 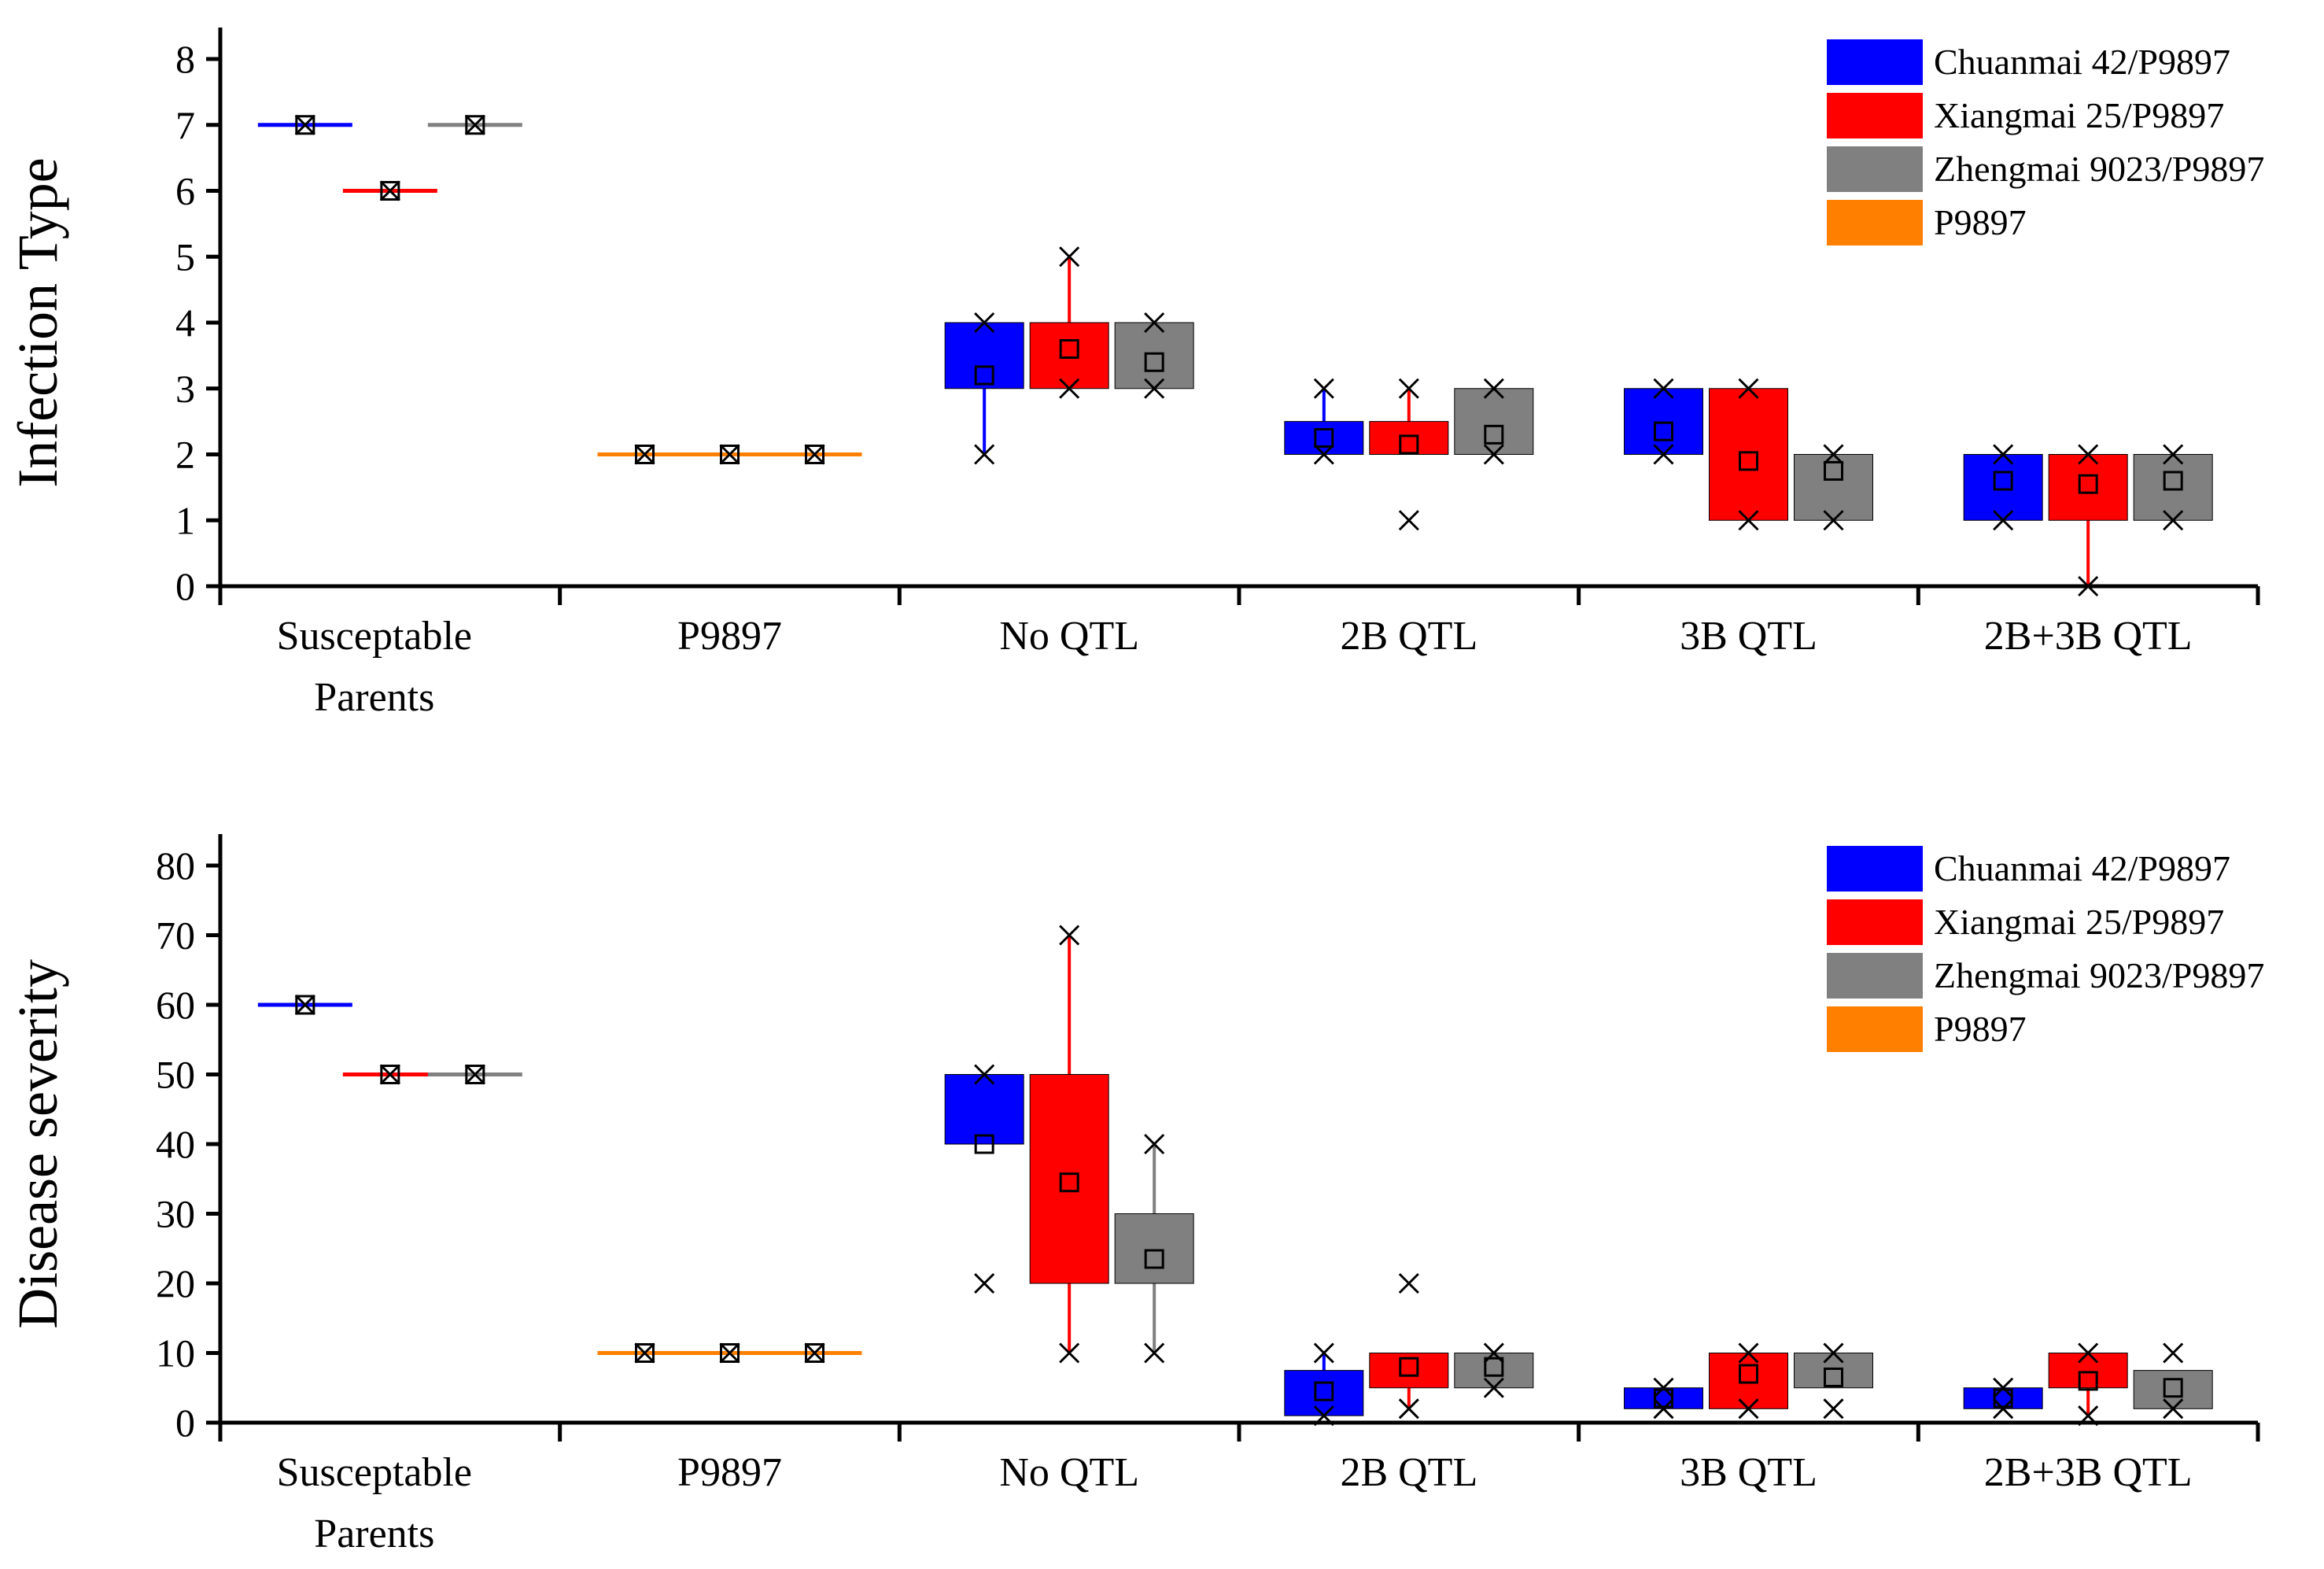 I want to click on x-tick-label: P9897, so click(x=729, y=636).